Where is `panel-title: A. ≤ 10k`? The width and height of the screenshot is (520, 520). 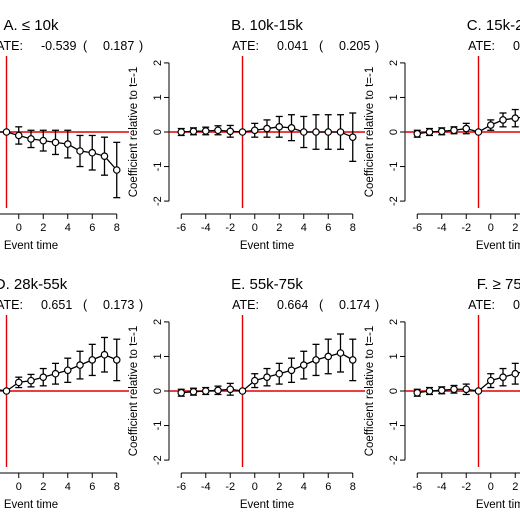 panel-title: A. ≤ 10k is located at coordinates (31, 25).